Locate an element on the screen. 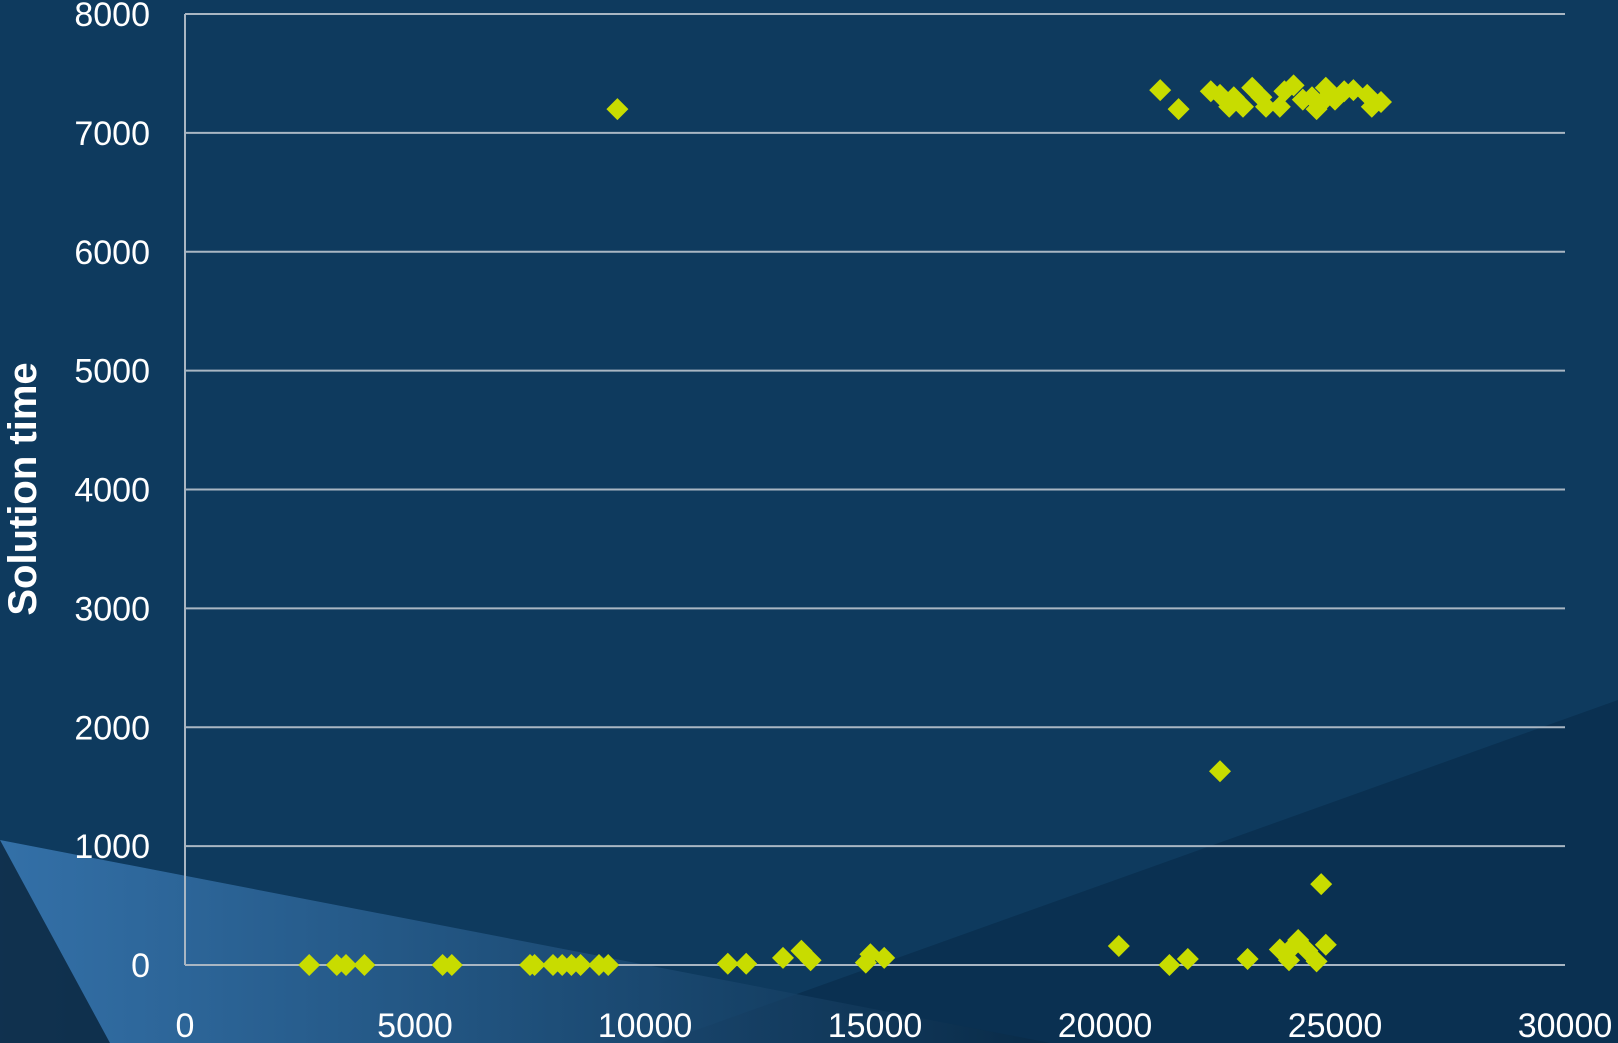 The width and height of the screenshot is (1618, 1043). y-tick-label: 2000 is located at coordinates (112, 728).